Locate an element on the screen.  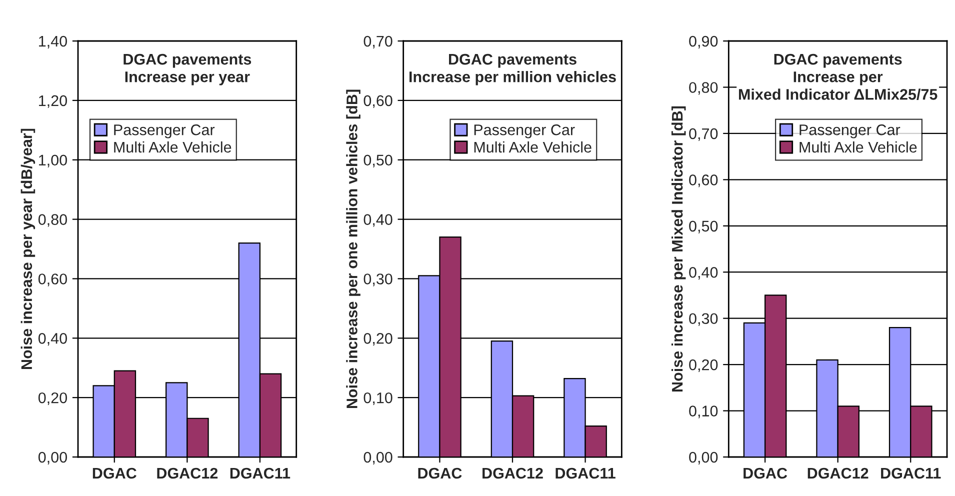
text: DGAC pavements Increase per year is located at coordinates (188, 70).